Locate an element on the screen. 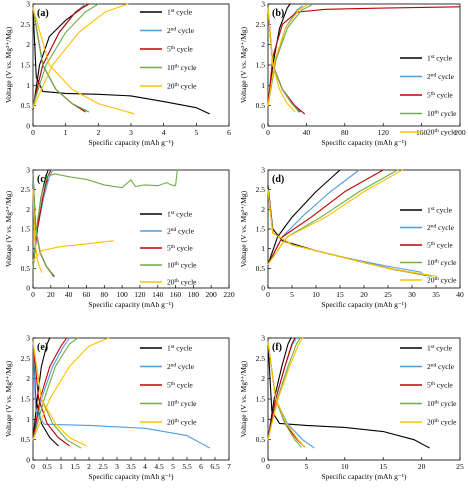  panel-label: (b) is located at coordinates (278, 13).